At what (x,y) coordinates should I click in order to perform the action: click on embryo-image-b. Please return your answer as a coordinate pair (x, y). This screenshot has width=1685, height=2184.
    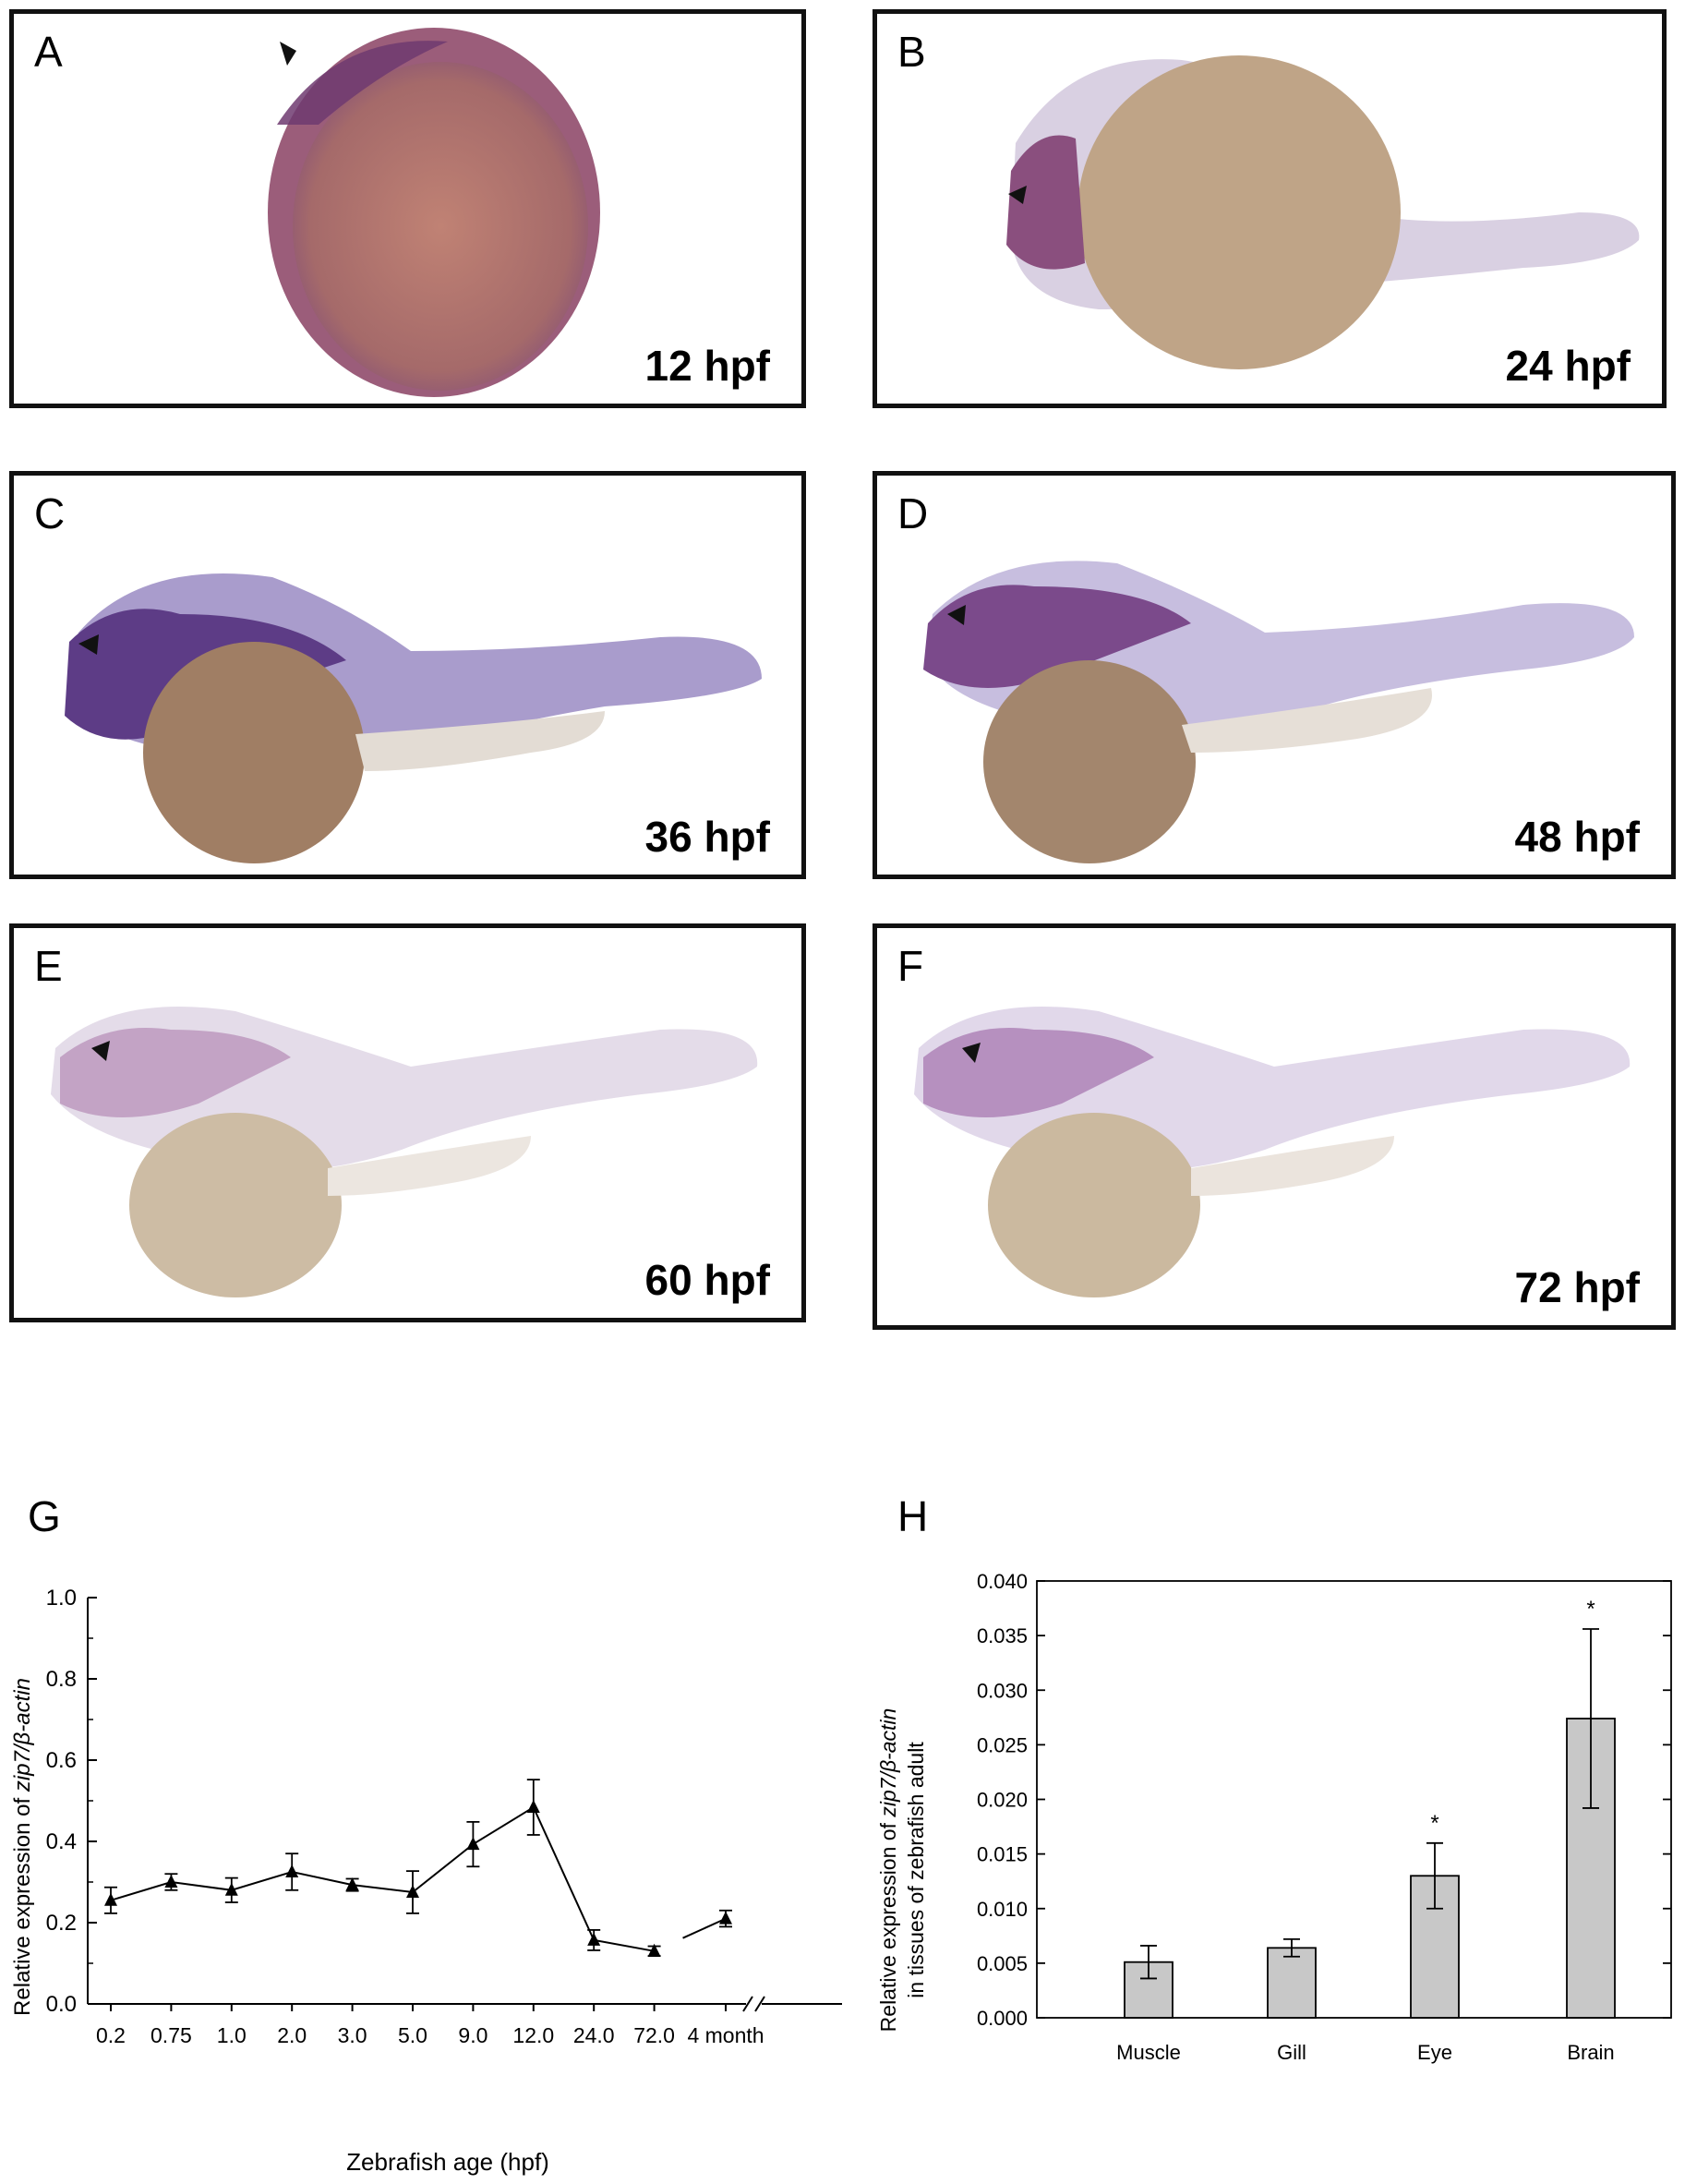
    Looking at the image, I should click on (1323, 212).